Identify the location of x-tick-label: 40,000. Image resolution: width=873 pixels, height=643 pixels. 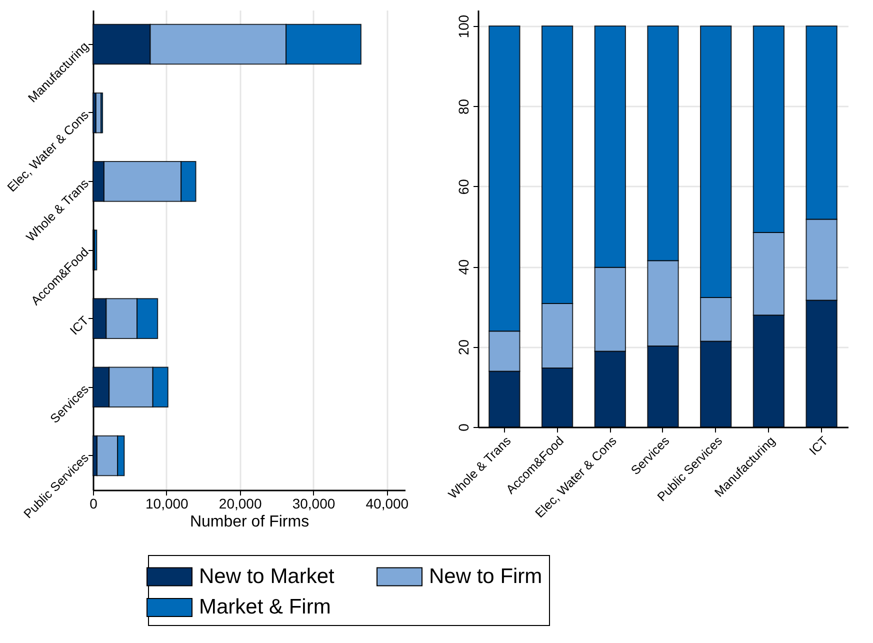
(387, 504).